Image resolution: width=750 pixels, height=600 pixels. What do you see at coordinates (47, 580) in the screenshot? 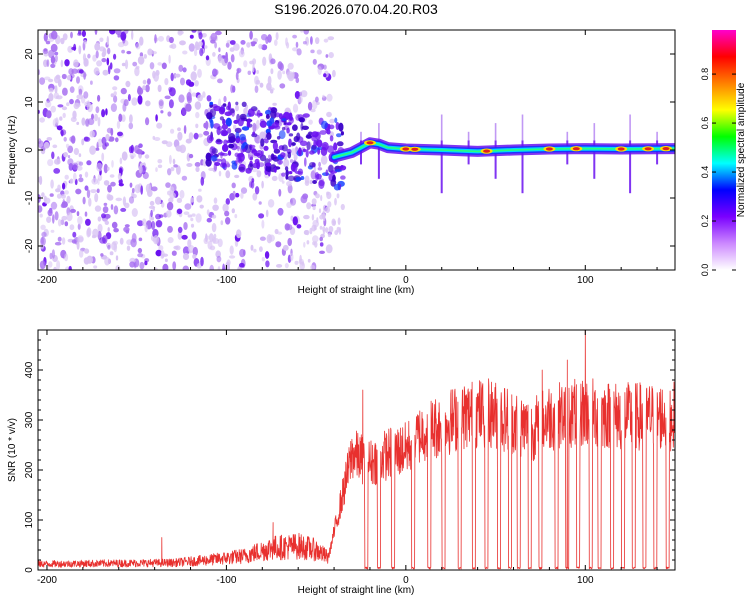
I see `snr-xtick-label: -200` at bounding box center [47, 580].